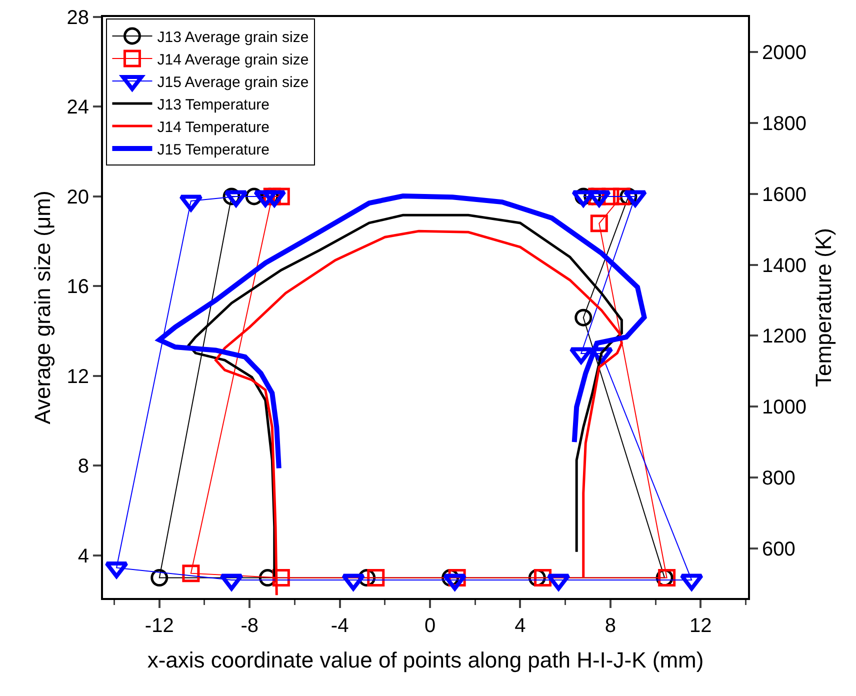 Image resolution: width=856 pixels, height=696 pixels. Describe the element at coordinates (83, 556) in the screenshot. I see `y-tick-label: 4` at that location.